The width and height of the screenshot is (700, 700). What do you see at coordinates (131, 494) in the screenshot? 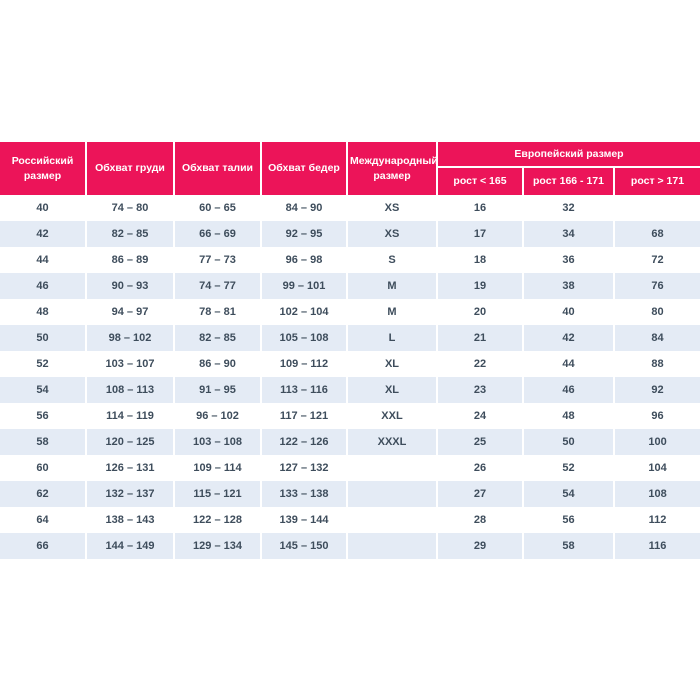
I see `cell-chest: 132 – 137` at bounding box center [131, 494].